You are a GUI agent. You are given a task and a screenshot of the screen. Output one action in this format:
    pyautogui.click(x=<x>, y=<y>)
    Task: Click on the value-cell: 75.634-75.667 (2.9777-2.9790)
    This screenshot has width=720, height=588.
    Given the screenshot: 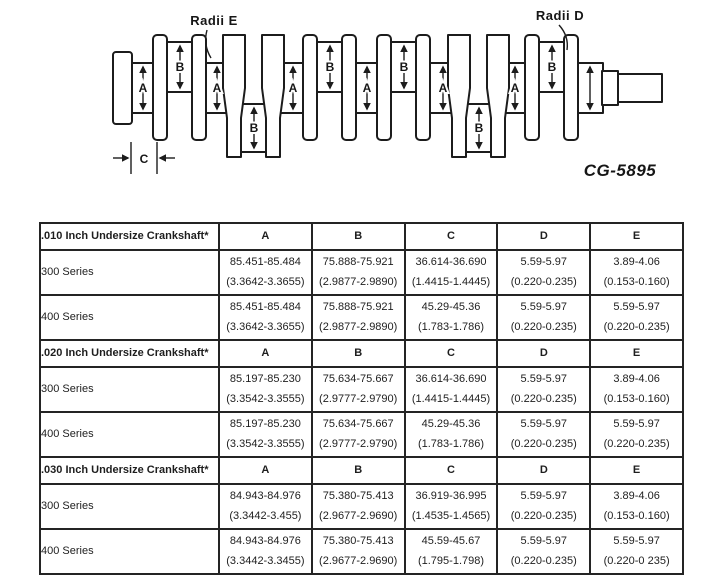 What is the action you would take?
    pyautogui.click(x=358, y=434)
    